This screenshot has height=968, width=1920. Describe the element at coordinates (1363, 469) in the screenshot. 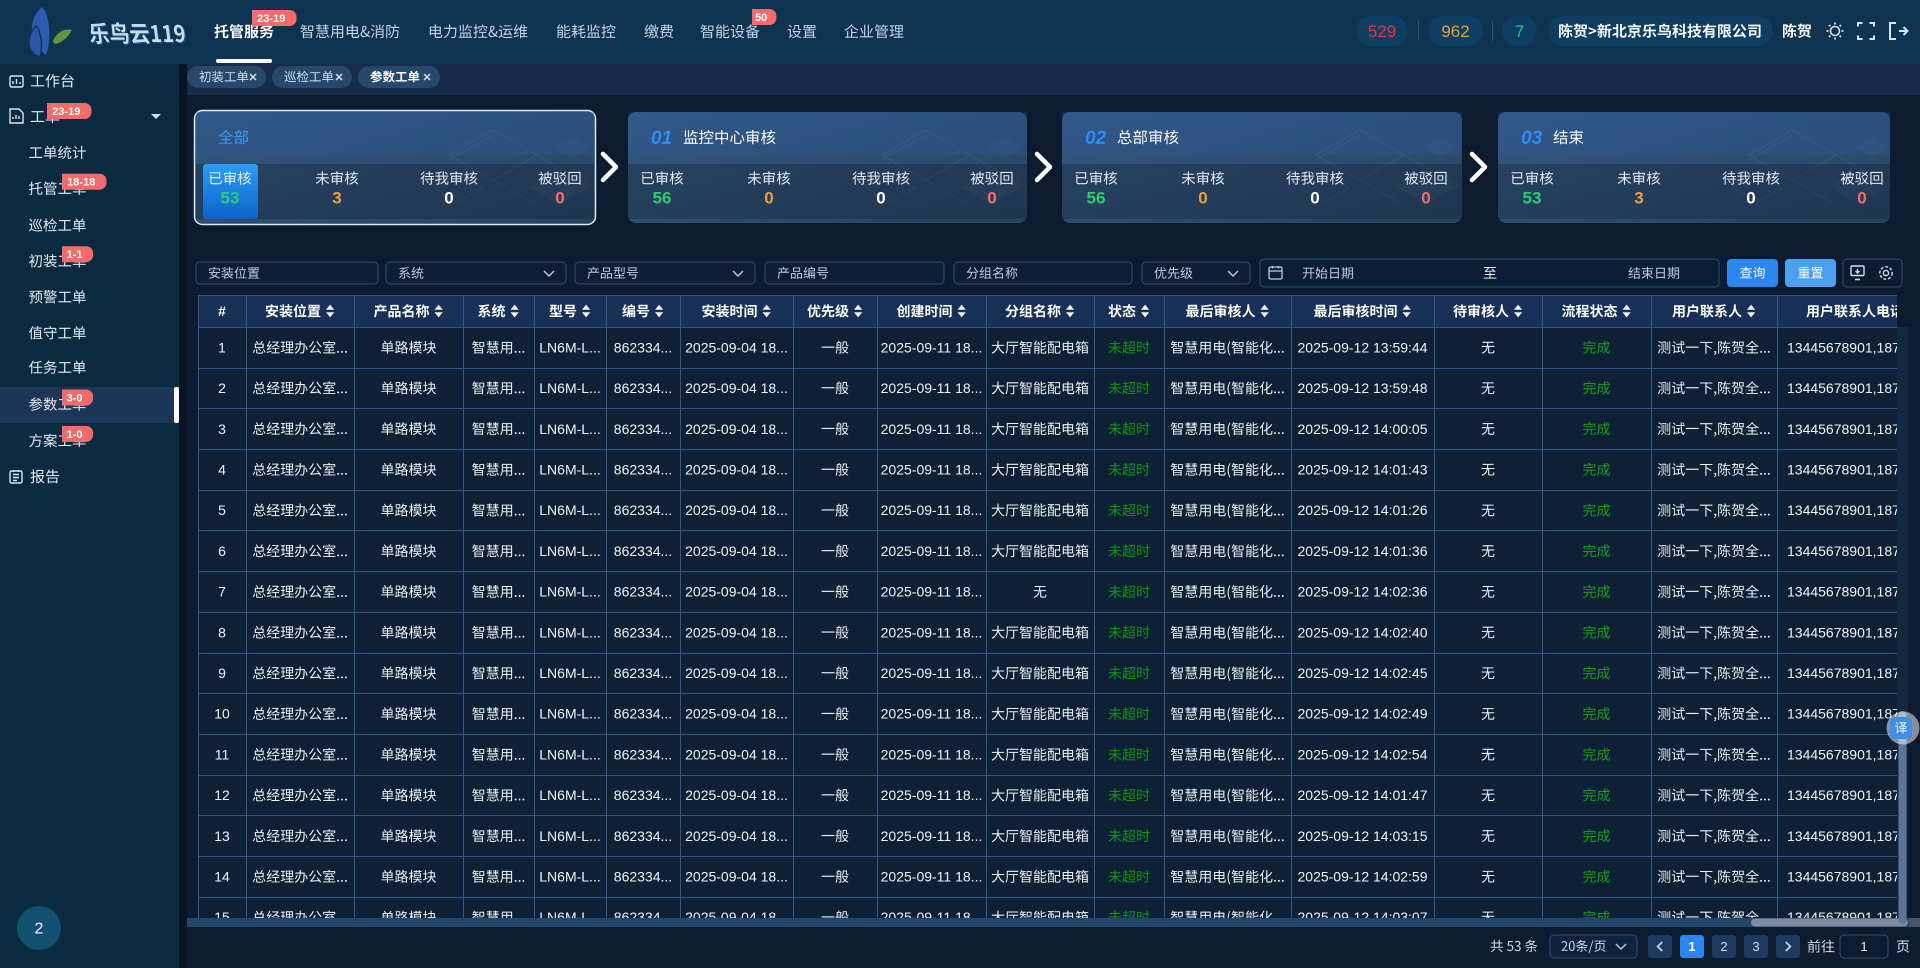

I see `svg-text: 2025-09-12 14:01:43` at that location.